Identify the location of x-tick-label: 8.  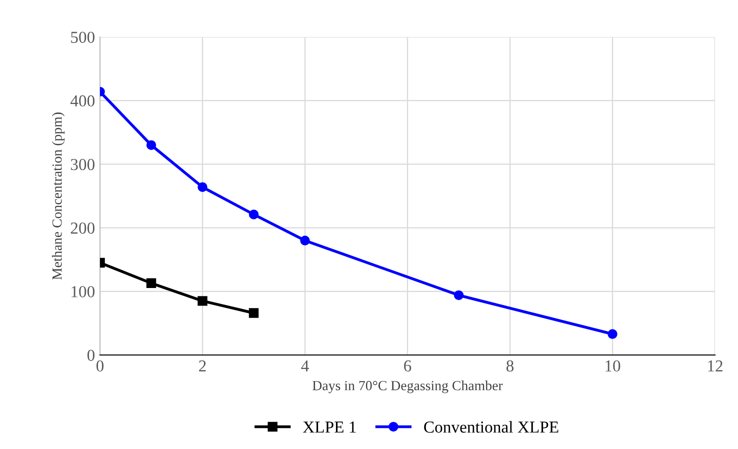
(510, 366).